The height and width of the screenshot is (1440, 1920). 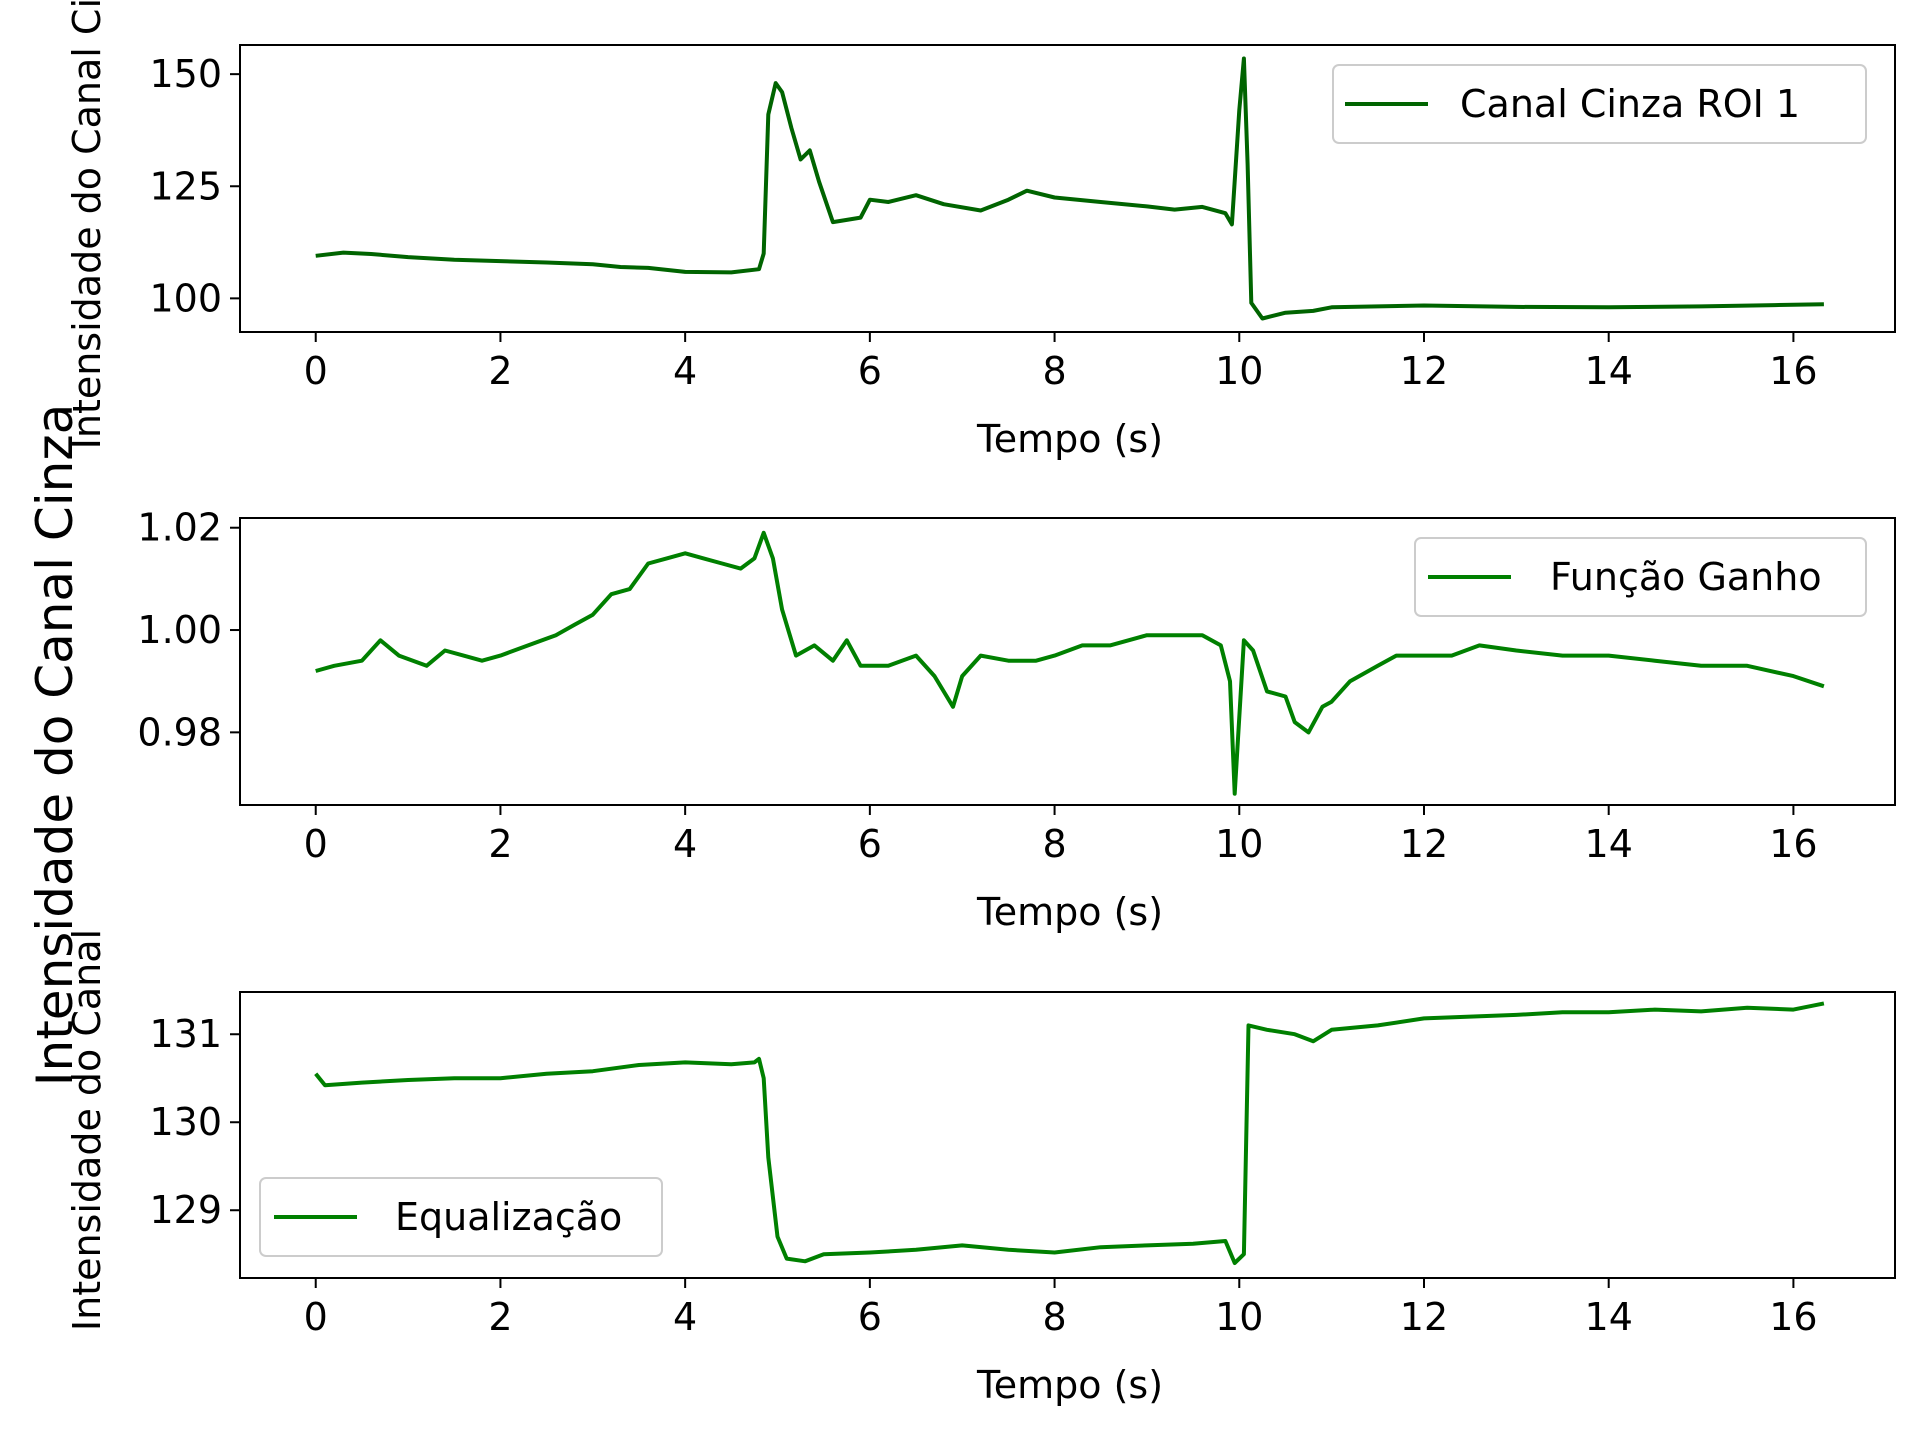 What do you see at coordinates (1069, 912) in the screenshot?
I see `xlabel-subplot-gain-function: Tempo (s)` at bounding box center [1069, 912].